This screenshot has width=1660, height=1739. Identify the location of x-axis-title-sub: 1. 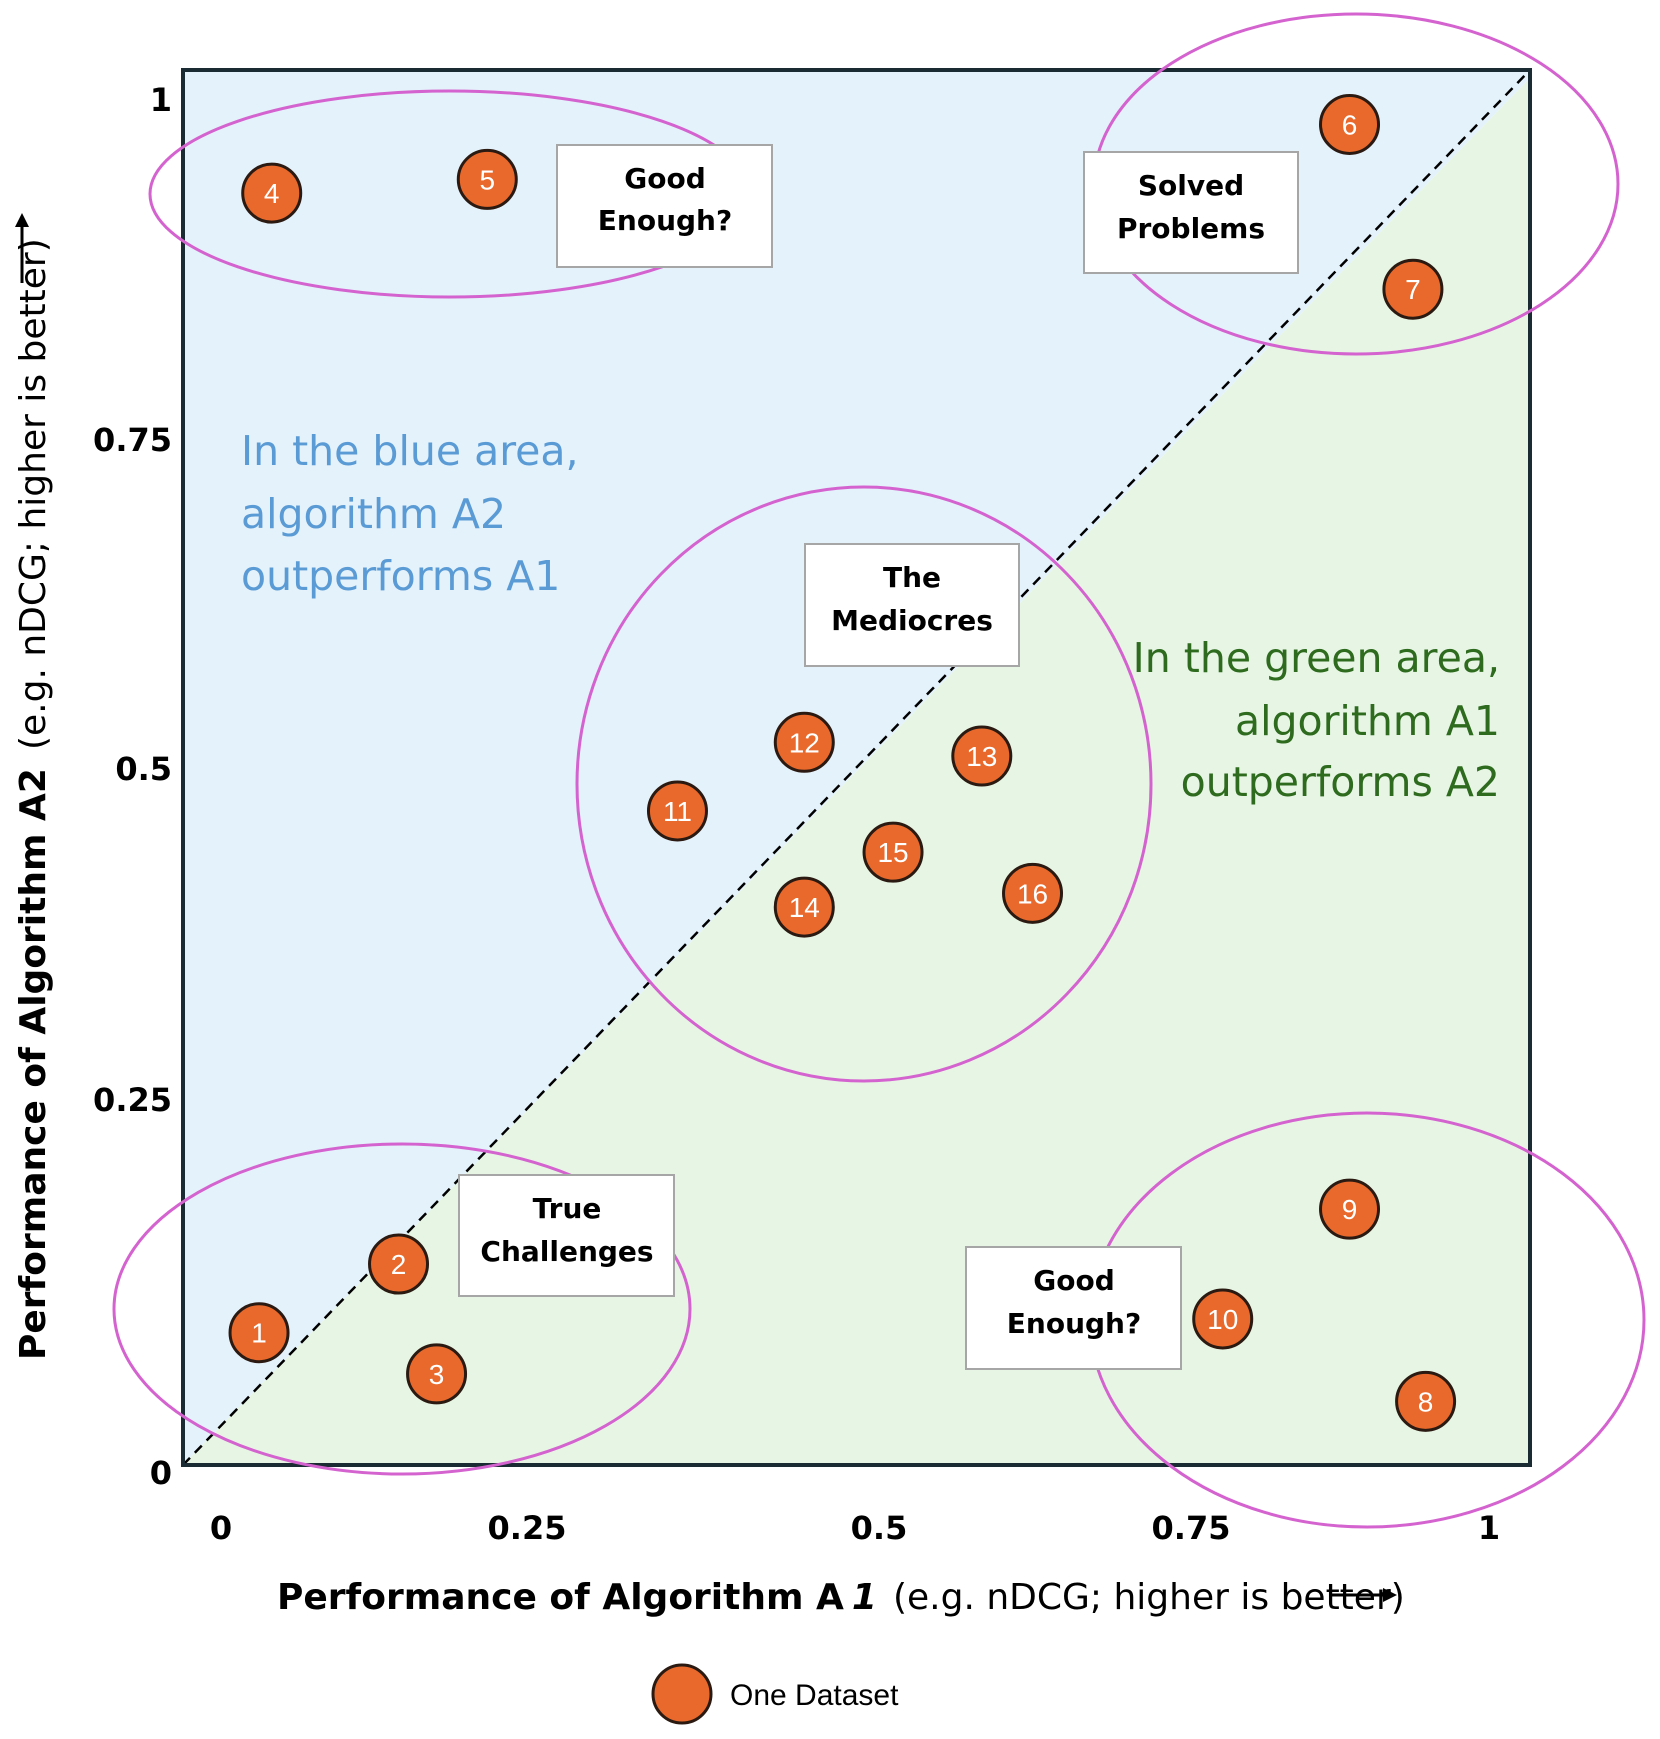
(864, 1597).